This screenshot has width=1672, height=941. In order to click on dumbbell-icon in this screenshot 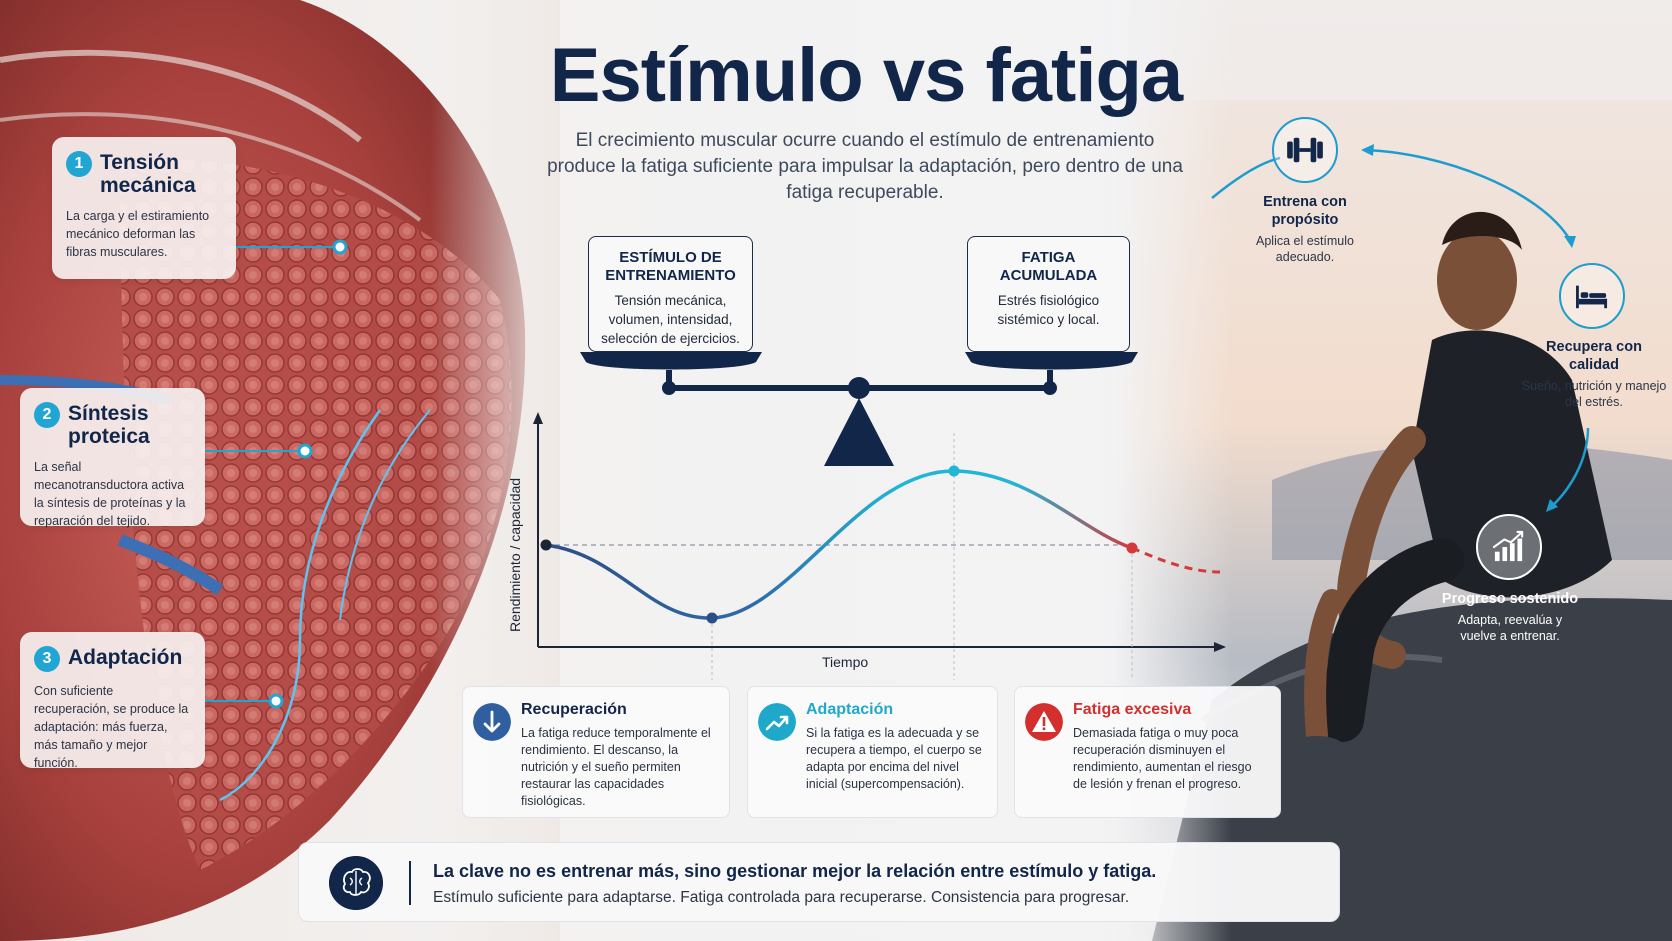, I will do `click(1305, 150)`.